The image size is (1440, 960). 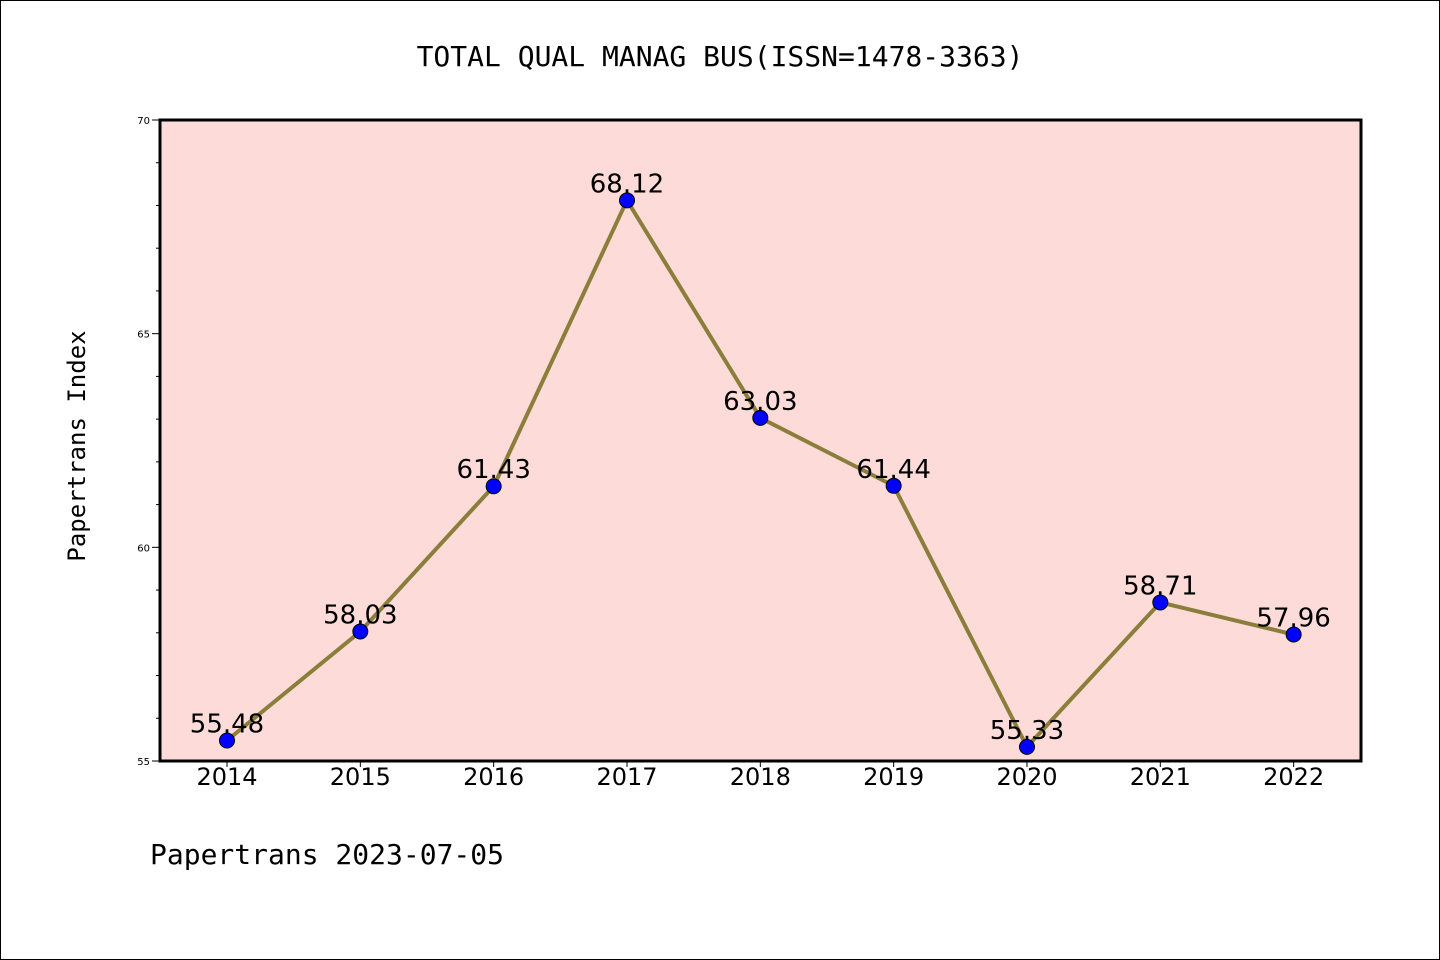 I want to click on data-label: 68.12, so click(x=627, y=184).